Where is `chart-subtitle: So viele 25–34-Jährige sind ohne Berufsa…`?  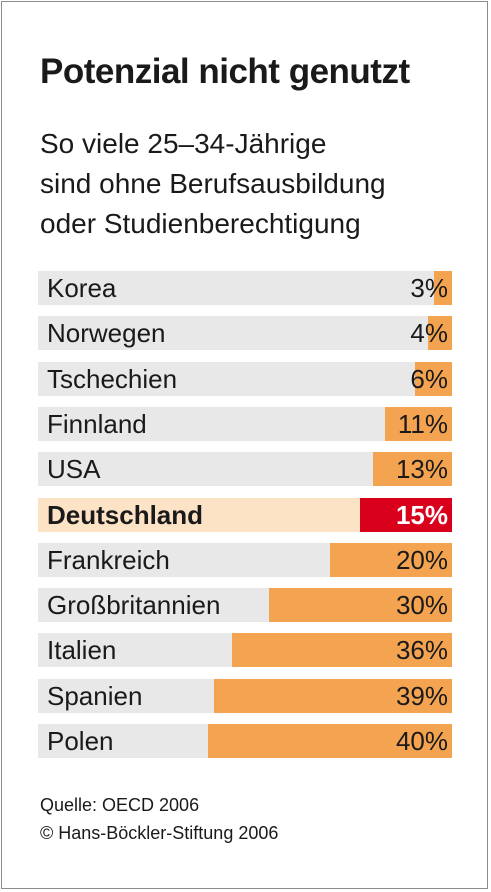
chart-subtitle: So viele 25–34-Jährige sind ohne Berufsa… is located at coordinates (260, 184).